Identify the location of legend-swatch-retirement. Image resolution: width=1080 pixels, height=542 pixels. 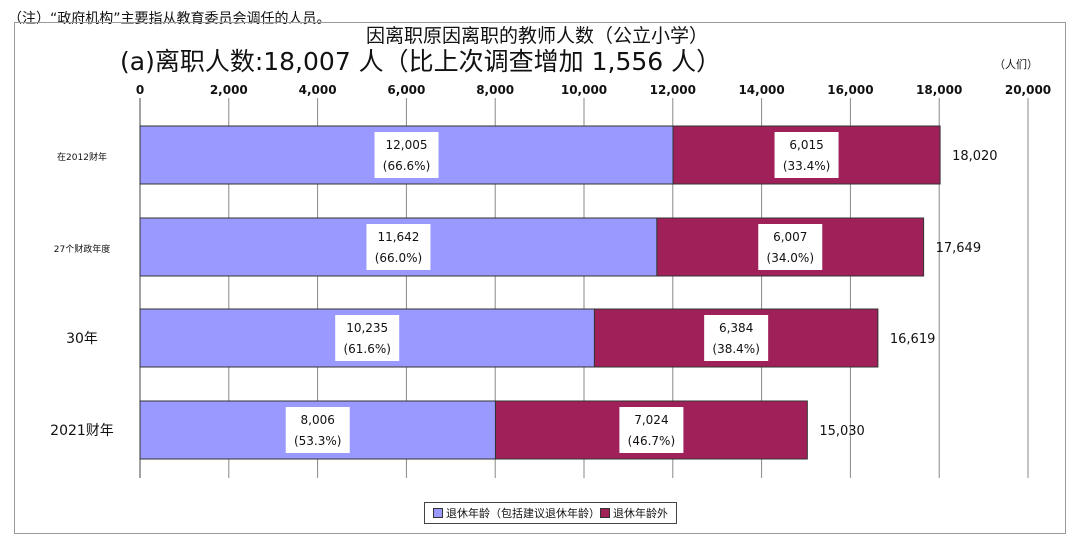
(438, 513).